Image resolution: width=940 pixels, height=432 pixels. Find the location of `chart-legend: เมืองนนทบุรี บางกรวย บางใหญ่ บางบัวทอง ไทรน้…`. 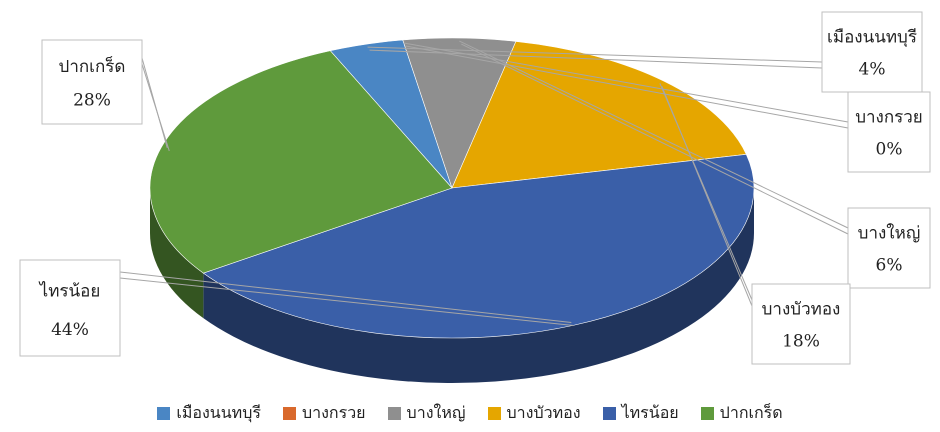

chart-legend: เมืองนนทบุรี บางกรวย บางใหญ่ บางบัวทอง ไทรน้… is located at coordinates (470, 413).